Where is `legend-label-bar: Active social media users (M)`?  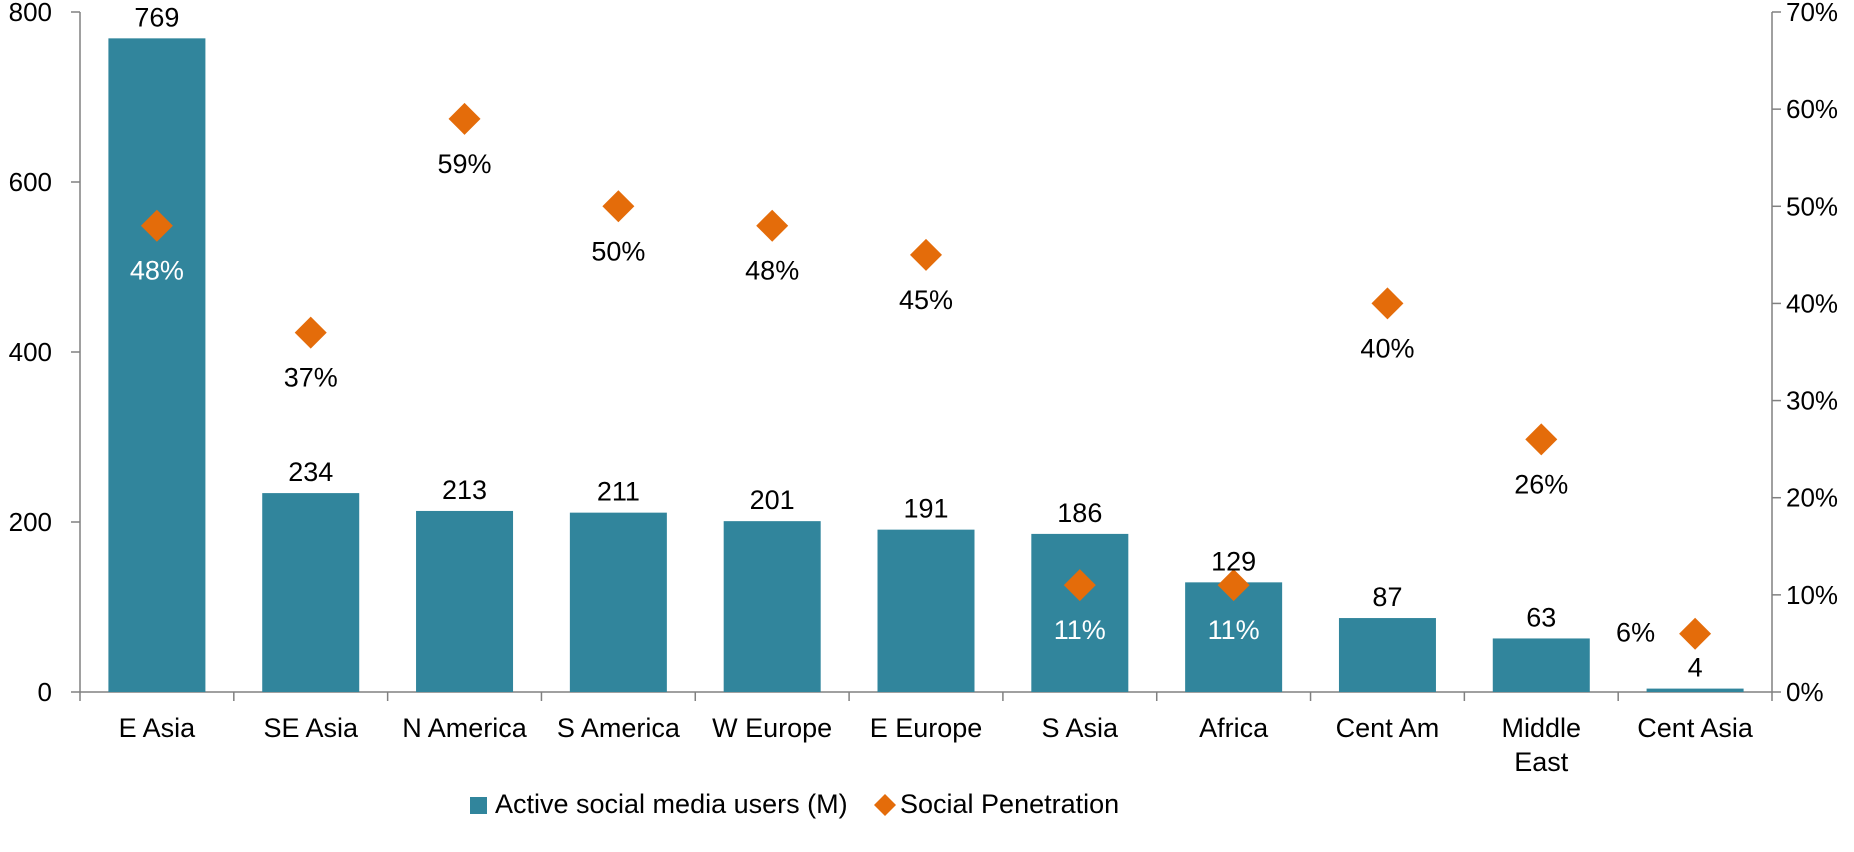 legend-label-bar: Active social media users (M) is located at coordinates (671, 804).